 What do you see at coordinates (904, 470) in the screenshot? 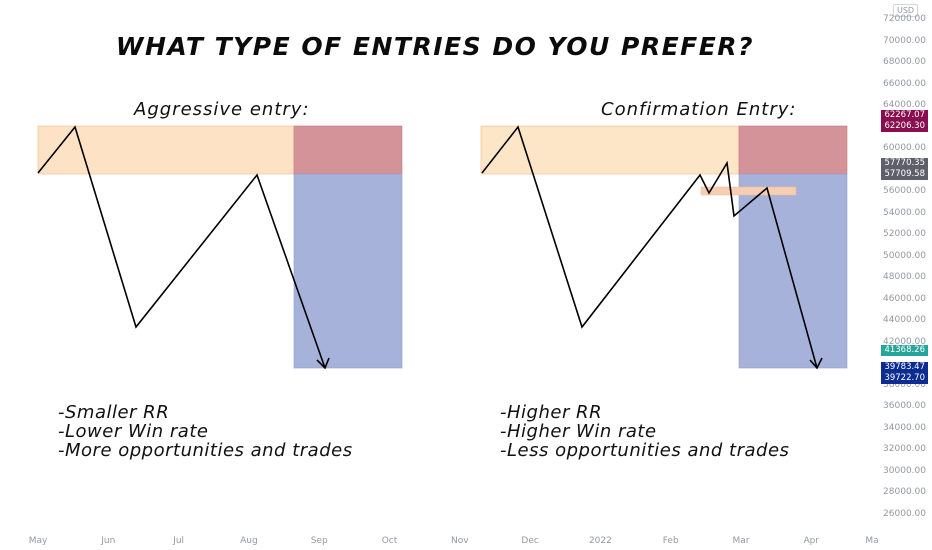
I see `y-tick-label: 30000.00` at bounding box center [904, 470].